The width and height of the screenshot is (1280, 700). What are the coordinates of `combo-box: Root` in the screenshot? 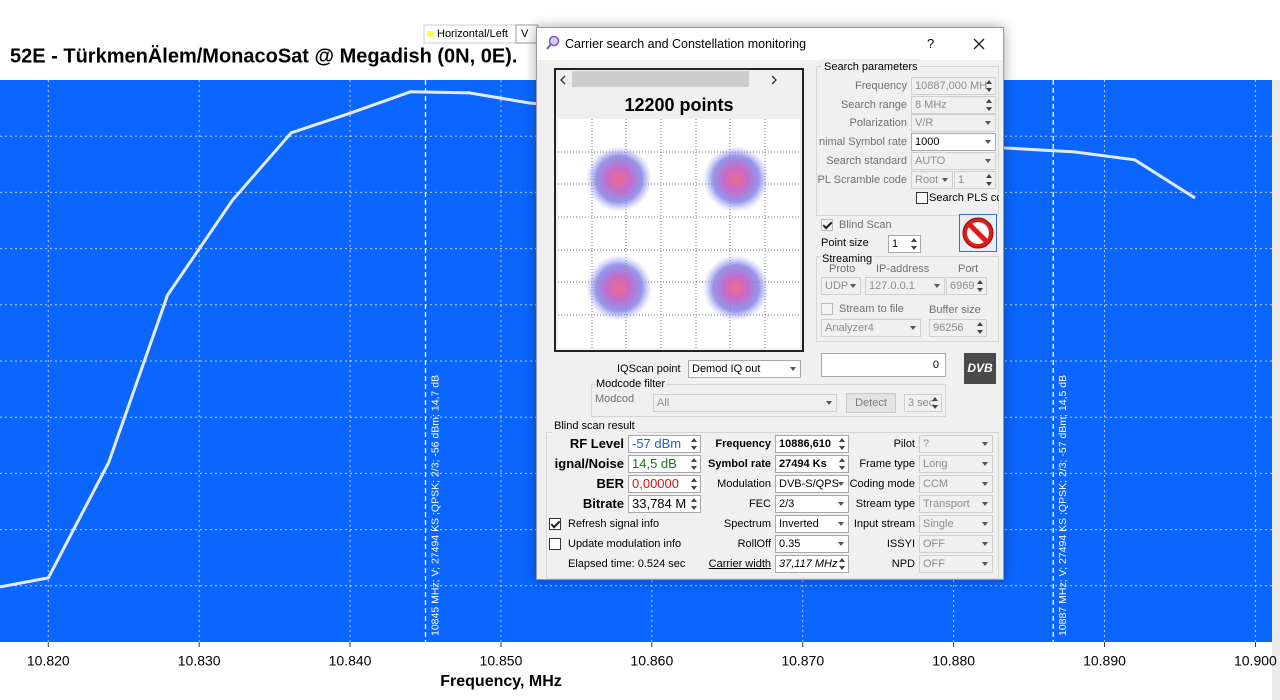 It's located at (932, 180).